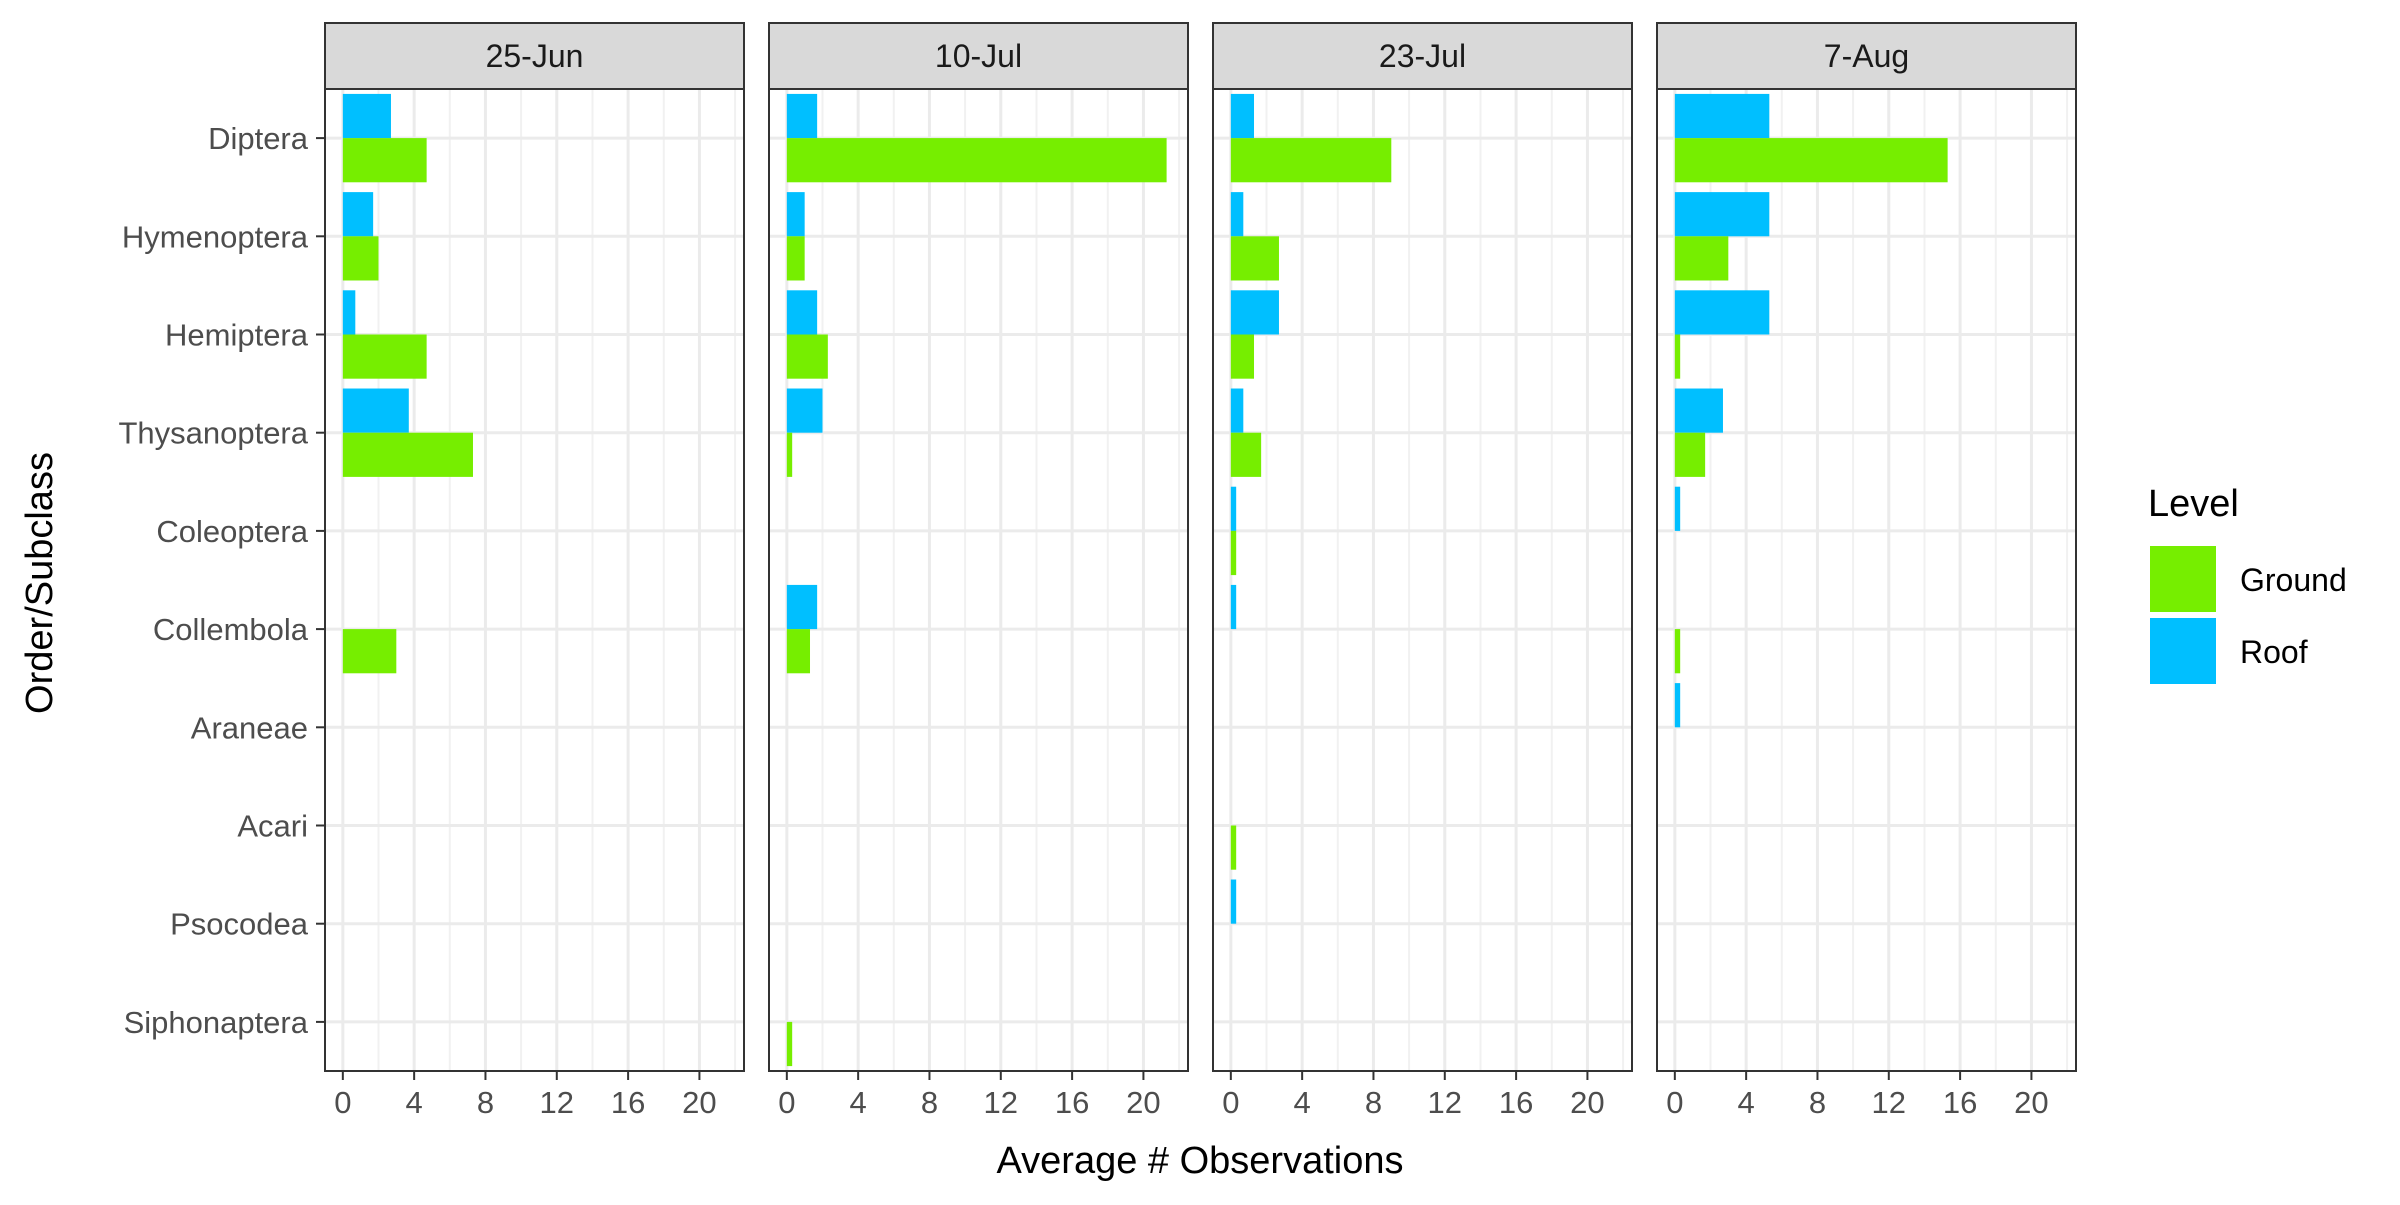 The height and width of the screenshot is (1205, 2400). I want to click on x-axis-title: Average # Observations, so click(1200, 1161).